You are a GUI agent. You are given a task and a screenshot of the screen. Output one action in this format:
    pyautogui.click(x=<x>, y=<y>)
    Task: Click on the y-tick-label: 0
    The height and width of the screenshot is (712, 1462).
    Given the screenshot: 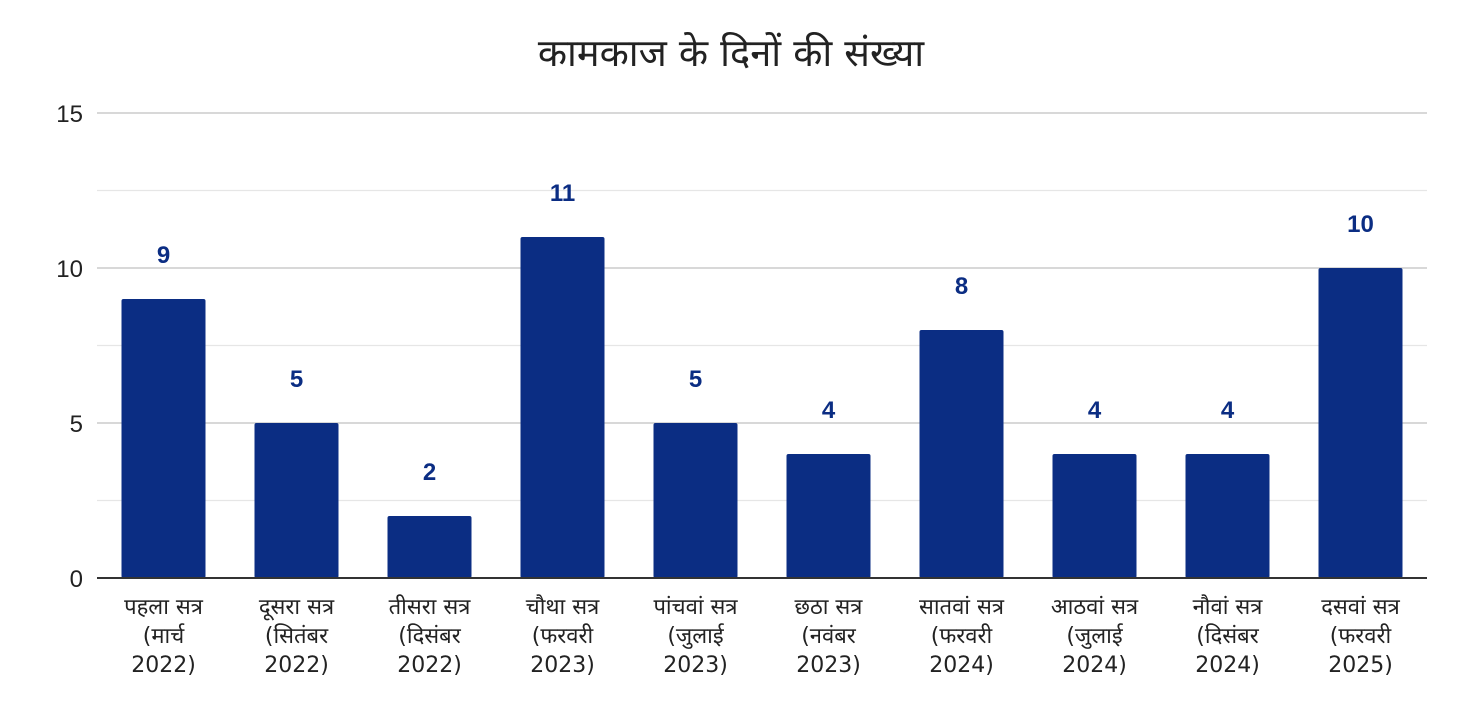 What is the action you would take?
    pyautogui.click(x=76, y=579)
    